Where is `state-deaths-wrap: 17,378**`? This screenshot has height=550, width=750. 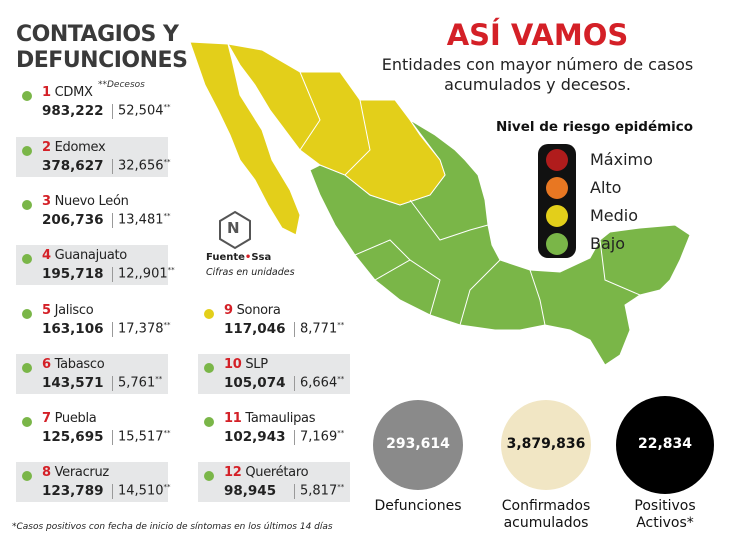 state-deaths-wrap: 17,378** is located at coordinates (144, 328).